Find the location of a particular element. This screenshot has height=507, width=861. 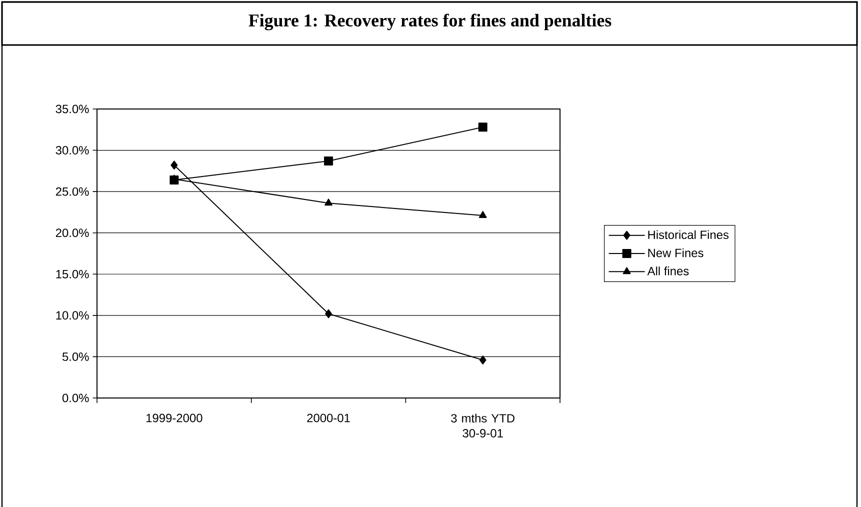

x-tick-label: 3 mths YTD 30-9-01 is located at coordinates (482, 426).